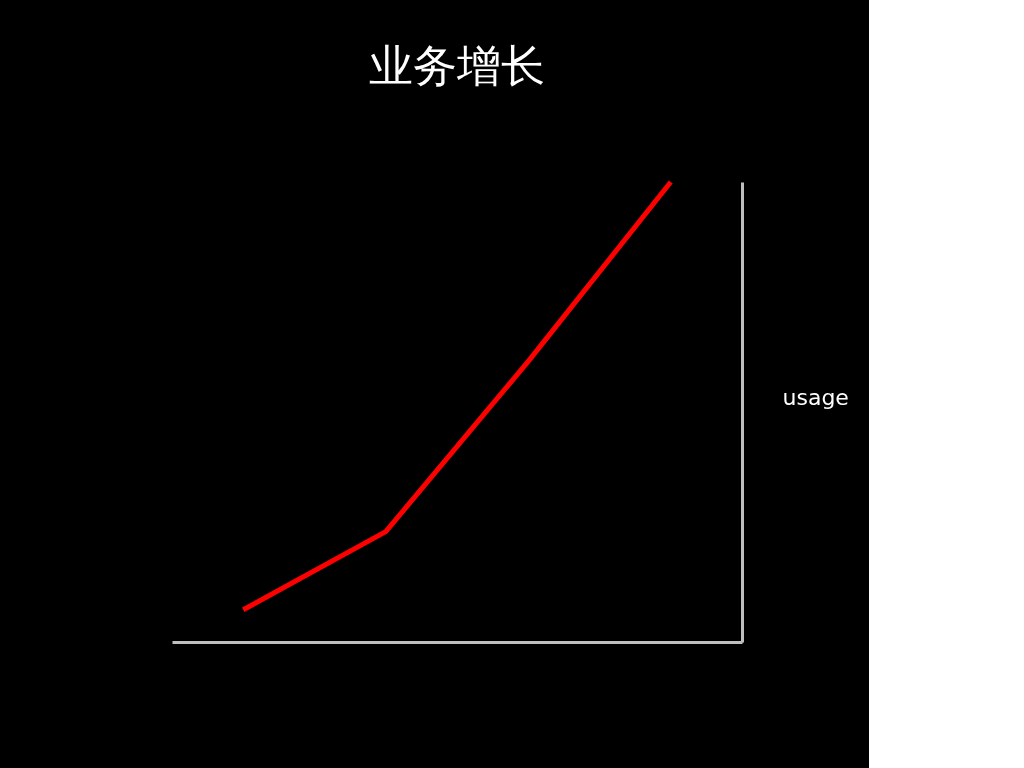 Image resolution: width=1024 pixels, height=768 pixels. I want to click on y-axis-title: usage, so click(815, 397).